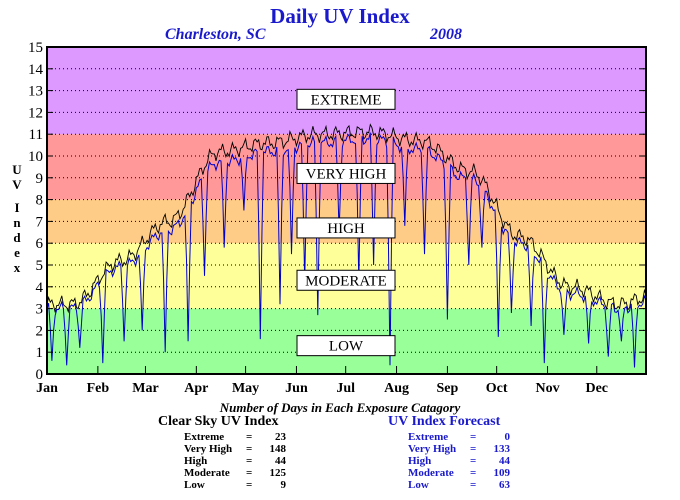 The width and height of the screenshot is (680, 500). Describe the element at coordinates (36, 70) in the screenshot. I see `y-tick-label: 14` at that location.